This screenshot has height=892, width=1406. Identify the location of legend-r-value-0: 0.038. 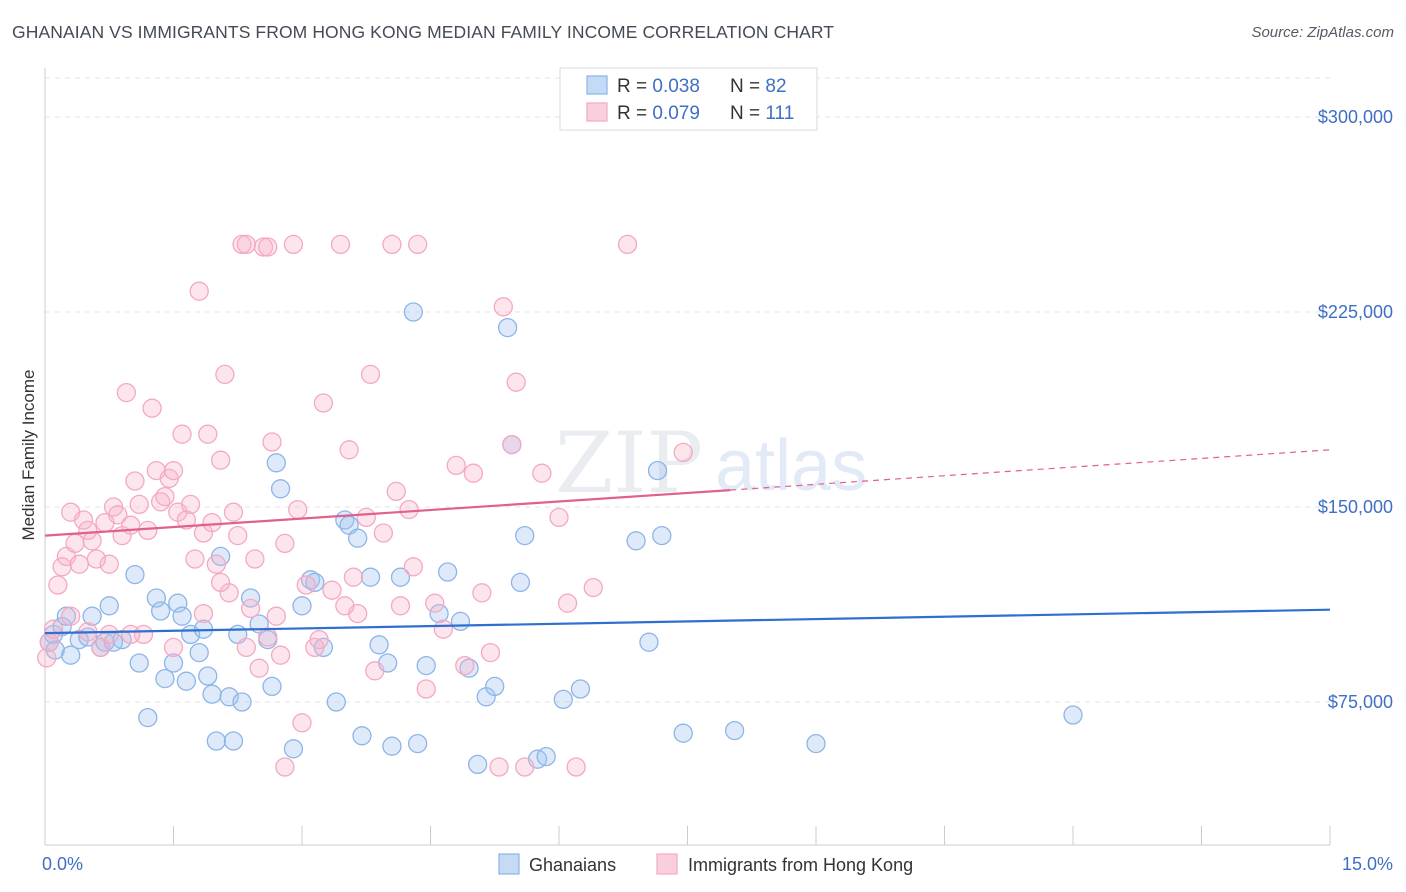
(676, 86).